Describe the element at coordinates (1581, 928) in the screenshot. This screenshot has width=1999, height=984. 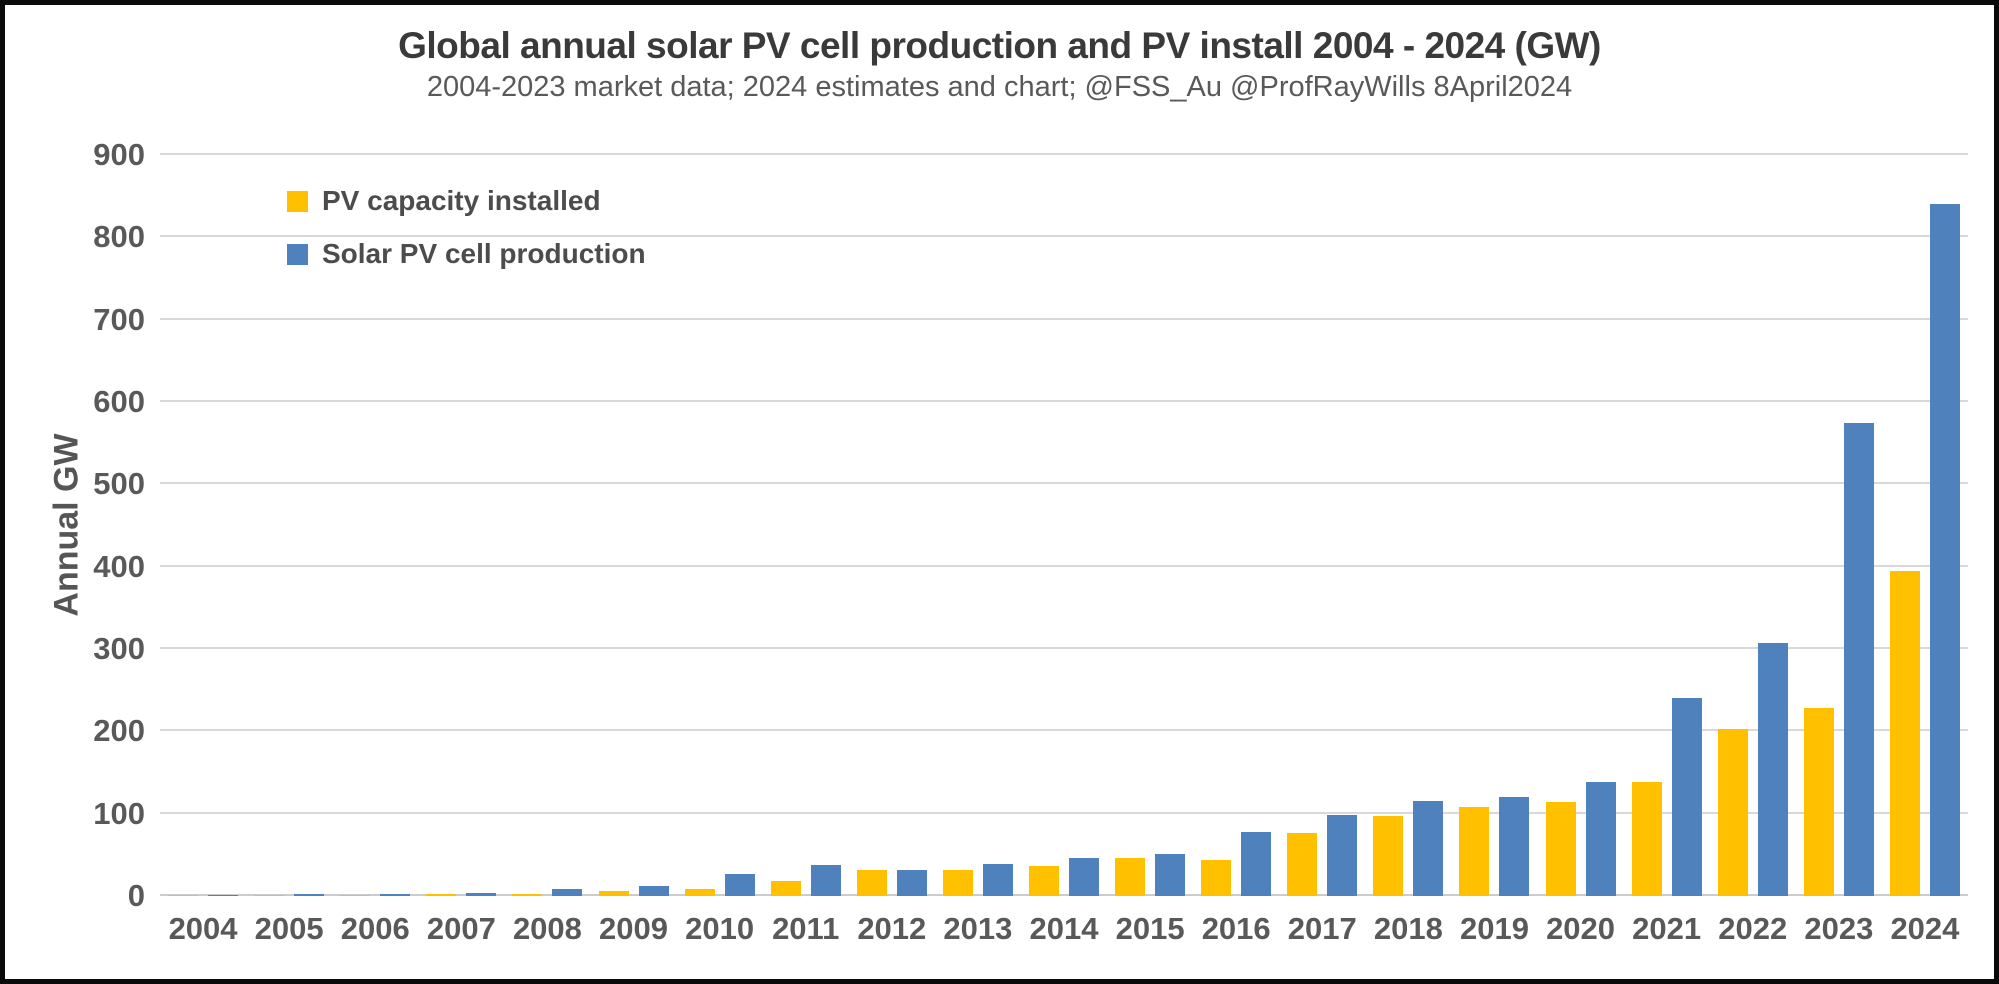
I see `x-label-2020: 2020` at that location.